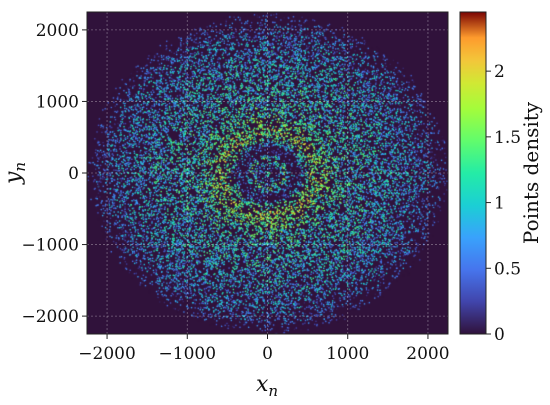 This screenshot has height=405, width=550. What do you see at coordinates (267, 386) in the screenshot?
I see `x-axis-label: xn` at bounding box center [267, 386].